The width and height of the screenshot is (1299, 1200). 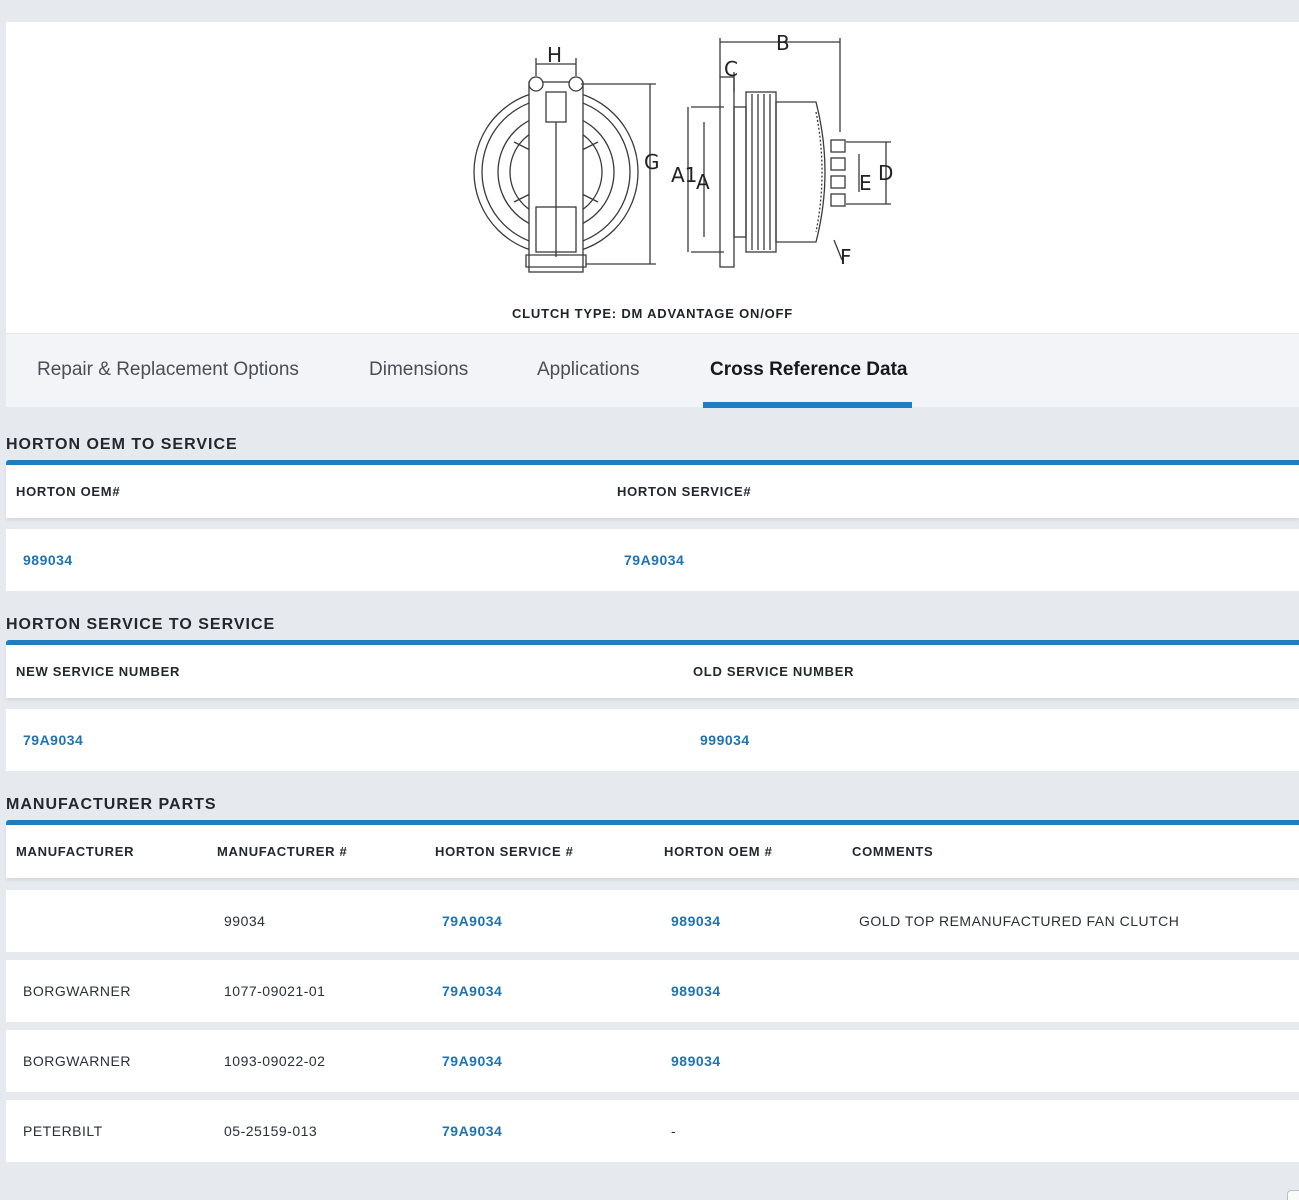 What do you see at coordinates (807, 405) in the screenshot?
I see `active-tab-indicator` at bounding box center [807, 405].